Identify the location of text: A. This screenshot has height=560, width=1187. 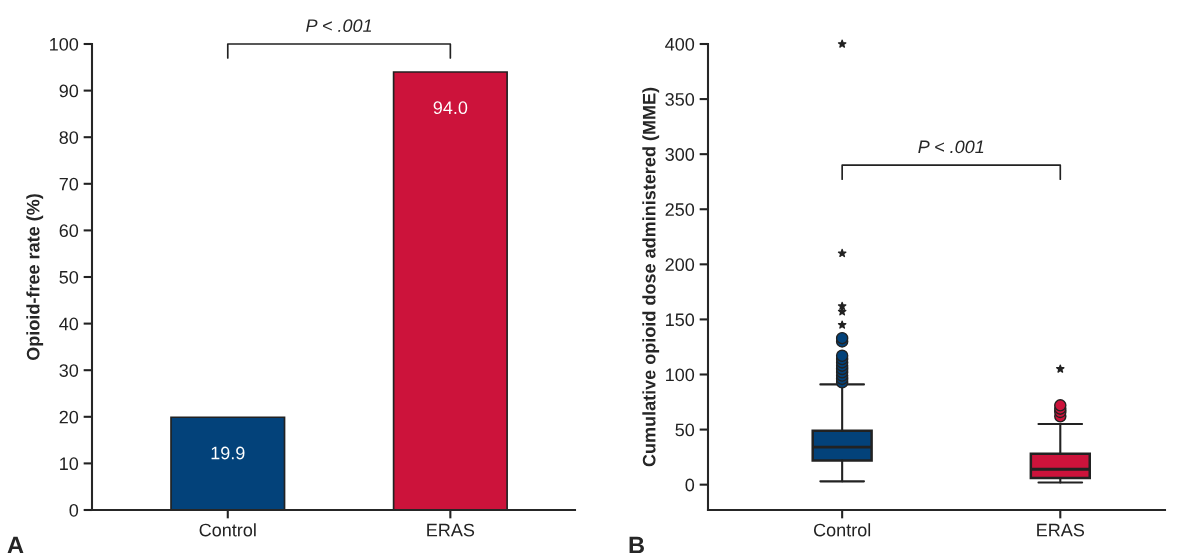
(15, 545).